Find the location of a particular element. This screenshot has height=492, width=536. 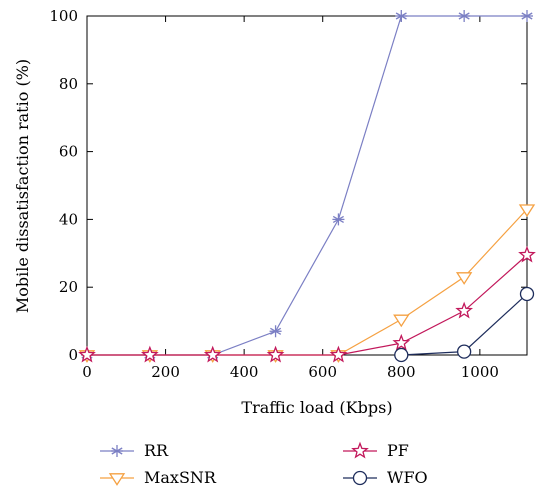

series-wfo is located at coordinates (464, 324).